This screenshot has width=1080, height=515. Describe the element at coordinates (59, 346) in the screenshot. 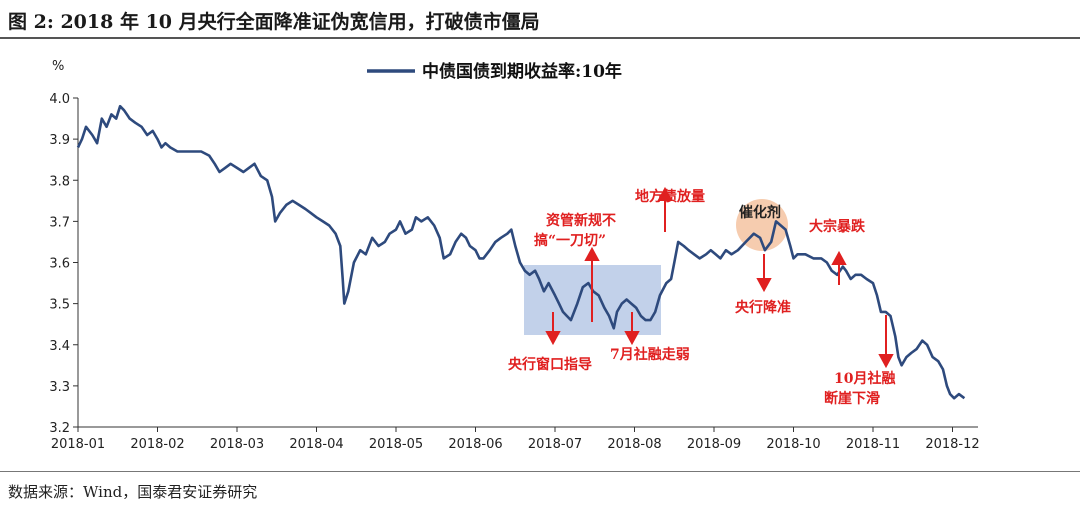

I see `y-tick-label: 3.4` at that location.